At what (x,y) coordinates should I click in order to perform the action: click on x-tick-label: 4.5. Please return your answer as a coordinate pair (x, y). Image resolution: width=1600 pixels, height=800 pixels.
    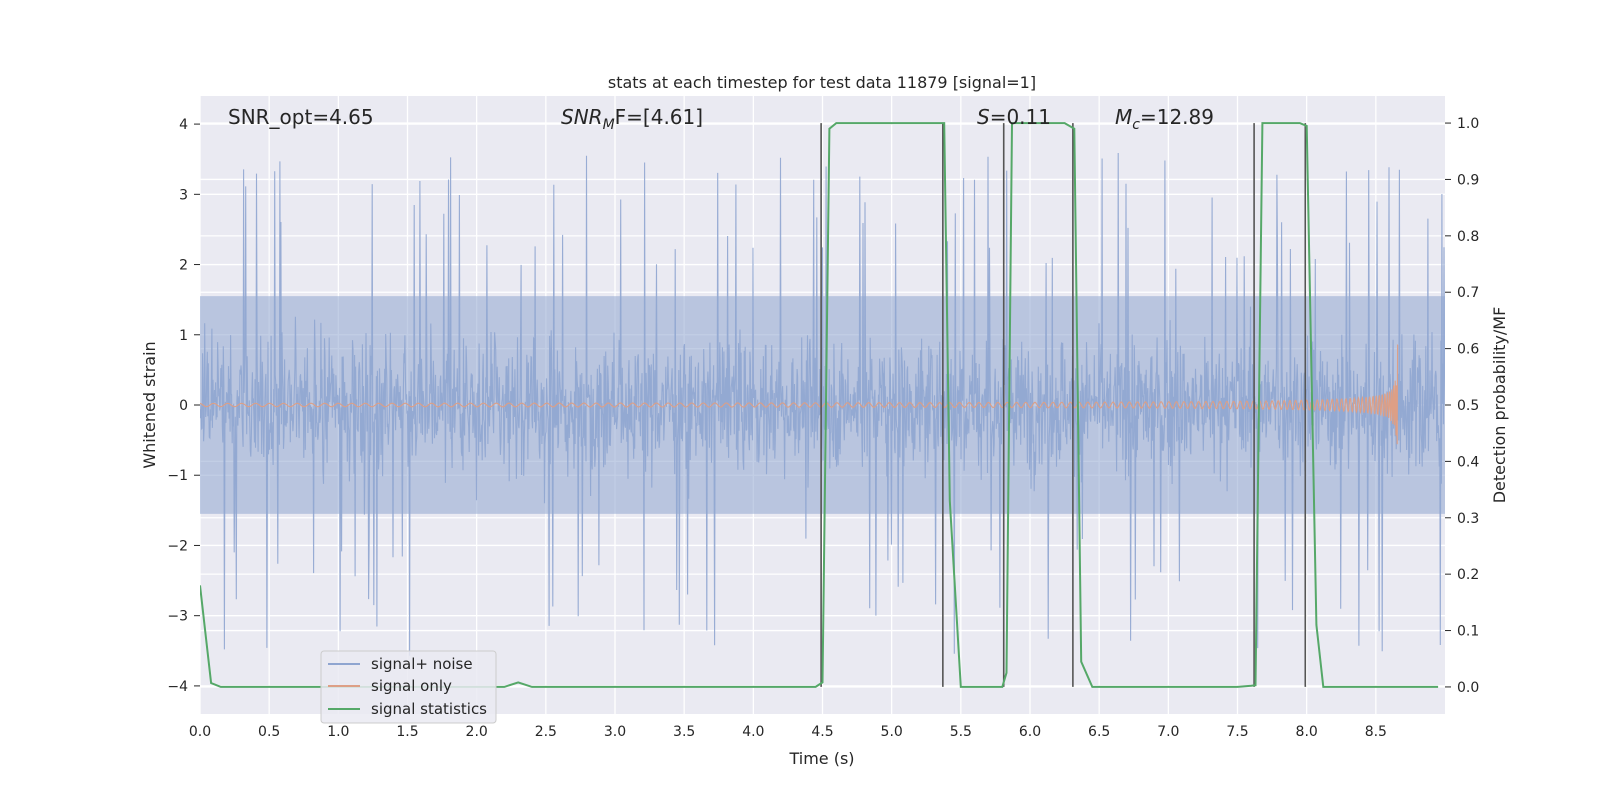
    Looking at the image, I should click on (822, 732).